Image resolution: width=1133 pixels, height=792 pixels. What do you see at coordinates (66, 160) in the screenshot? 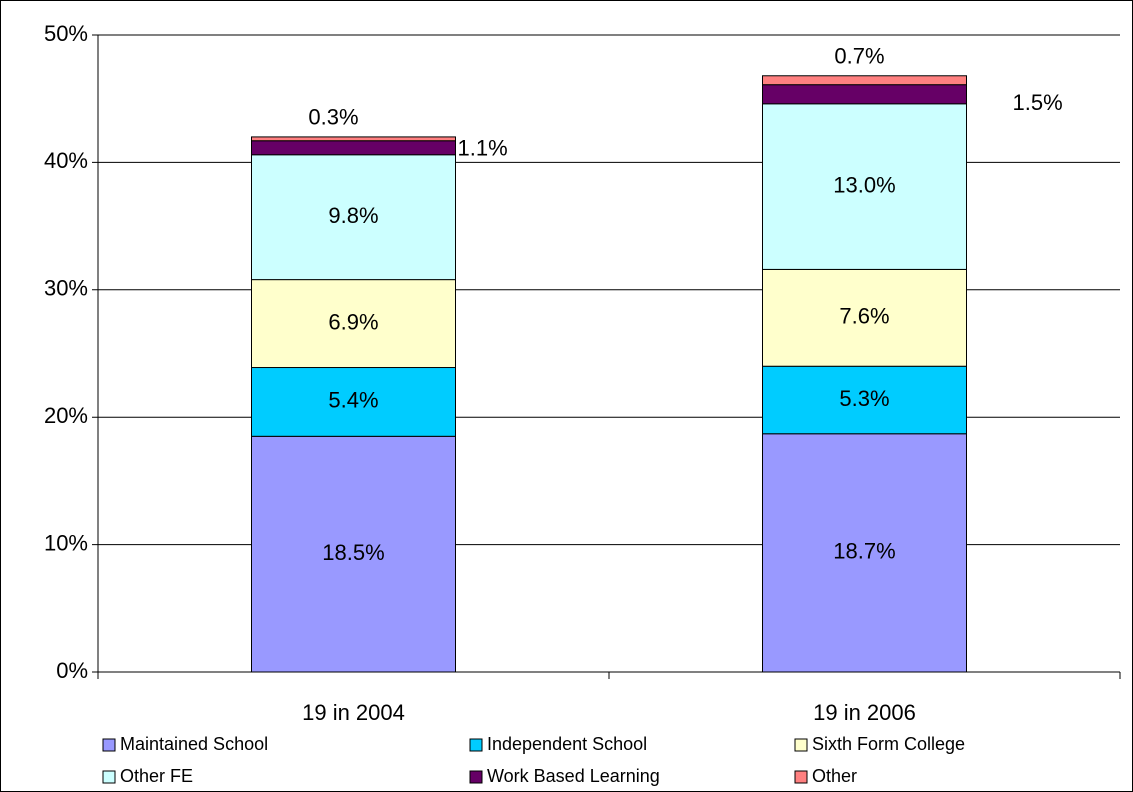
I see `y-tick-label: 40%` at bounding box center [66, 160].